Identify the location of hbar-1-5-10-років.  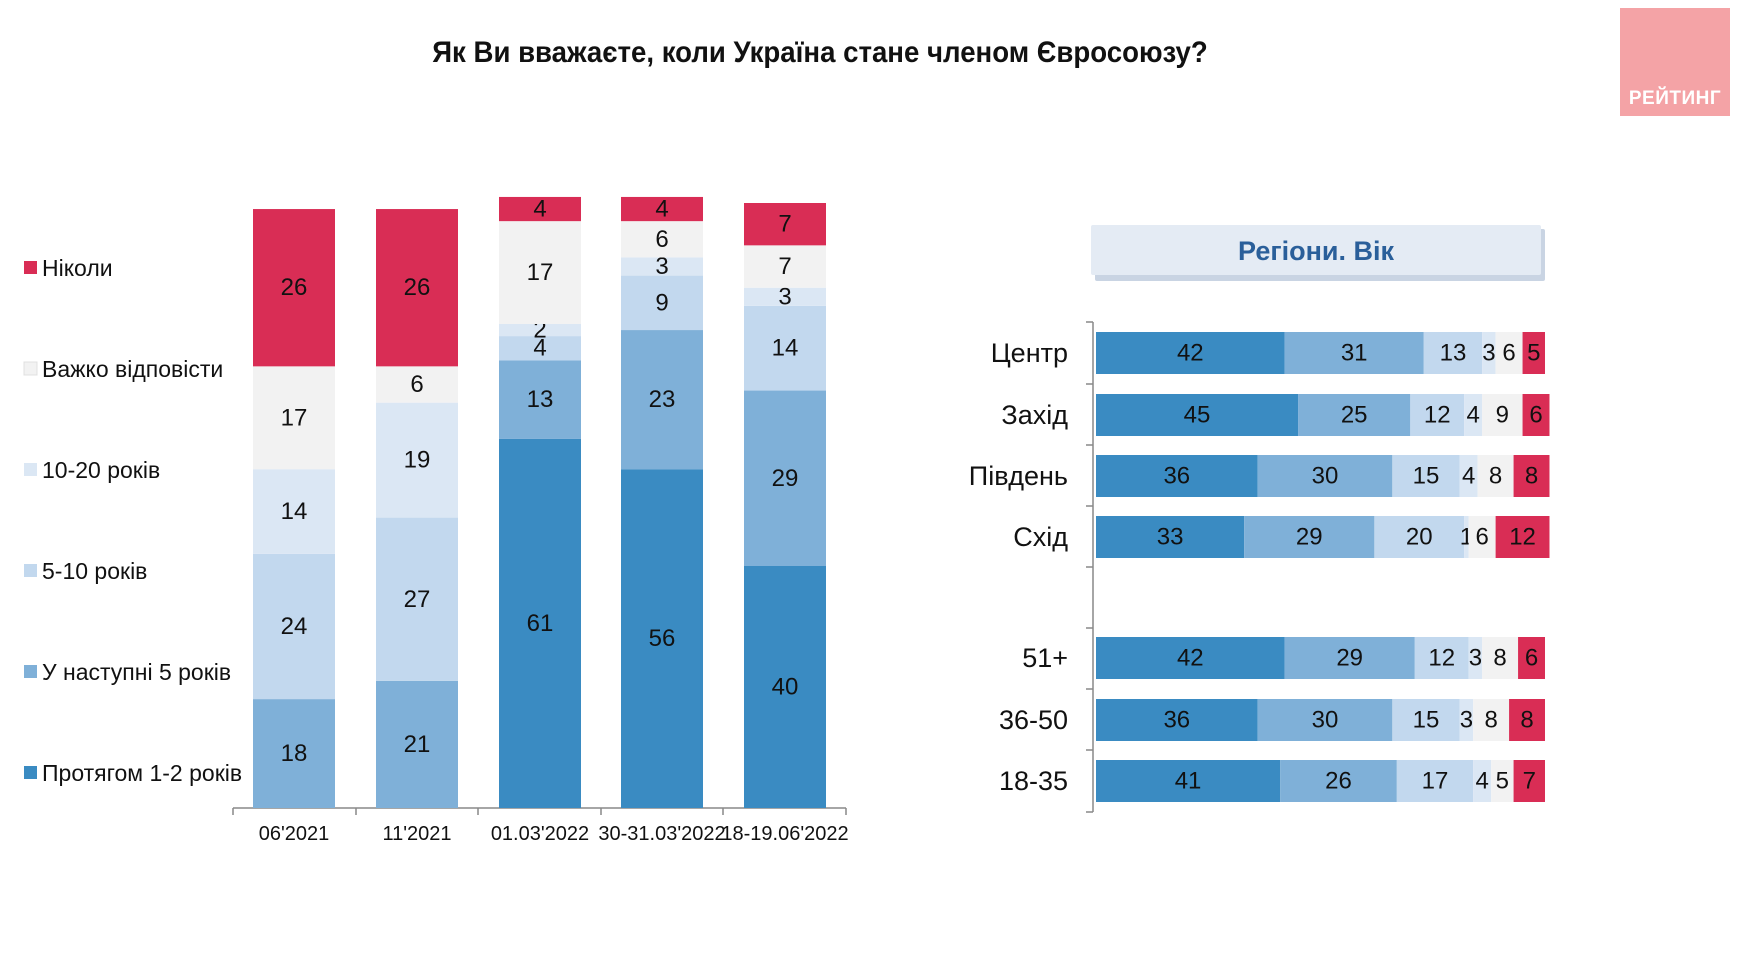
(1437, 415).